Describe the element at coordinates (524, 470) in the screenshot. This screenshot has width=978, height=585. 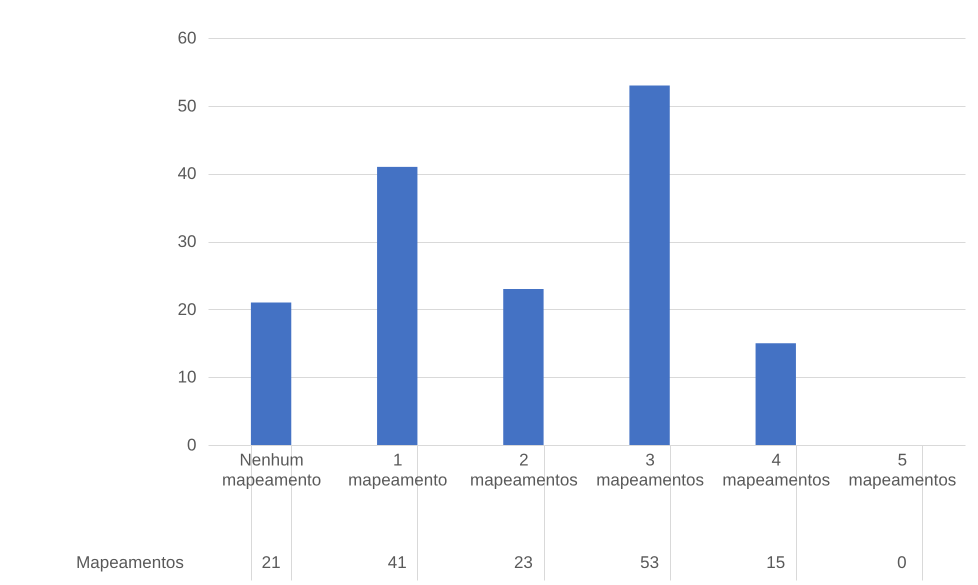
I see `x-tick-label: 2 mapeamentos` at that location.